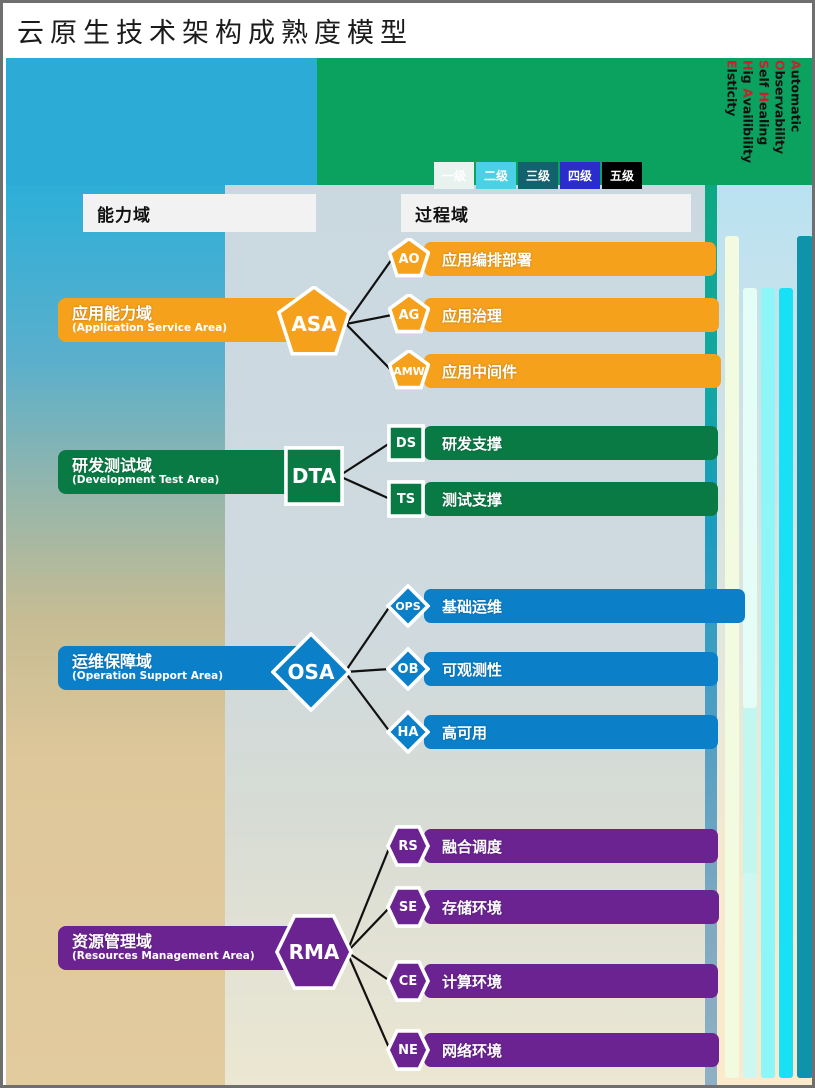 This screenshot has height=1088, width=815. What do you see at coordinates (571, 907) in the screenshot?
I see `process-bar-se: 存储环境` at bounding box center [571, 907].